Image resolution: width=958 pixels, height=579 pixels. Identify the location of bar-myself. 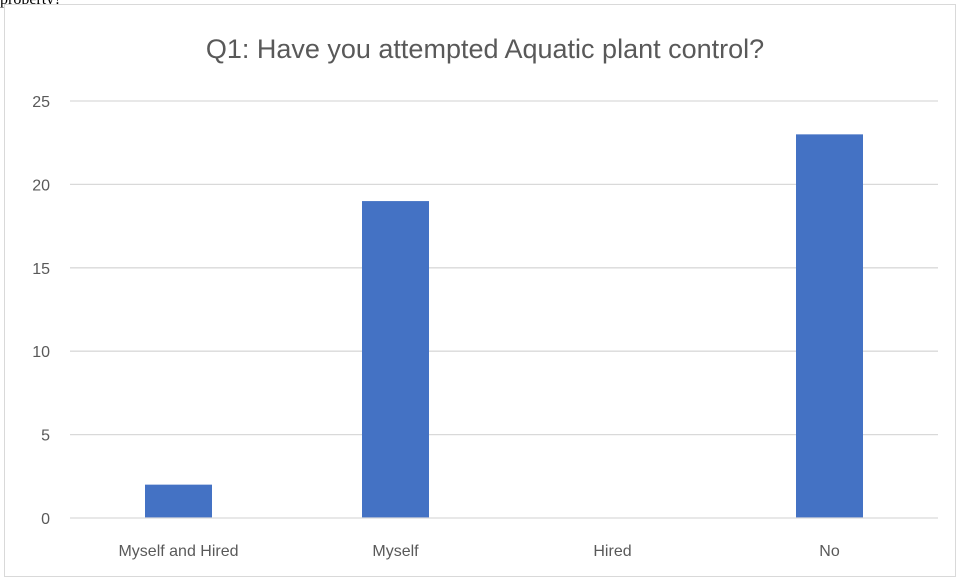
(395, 359).